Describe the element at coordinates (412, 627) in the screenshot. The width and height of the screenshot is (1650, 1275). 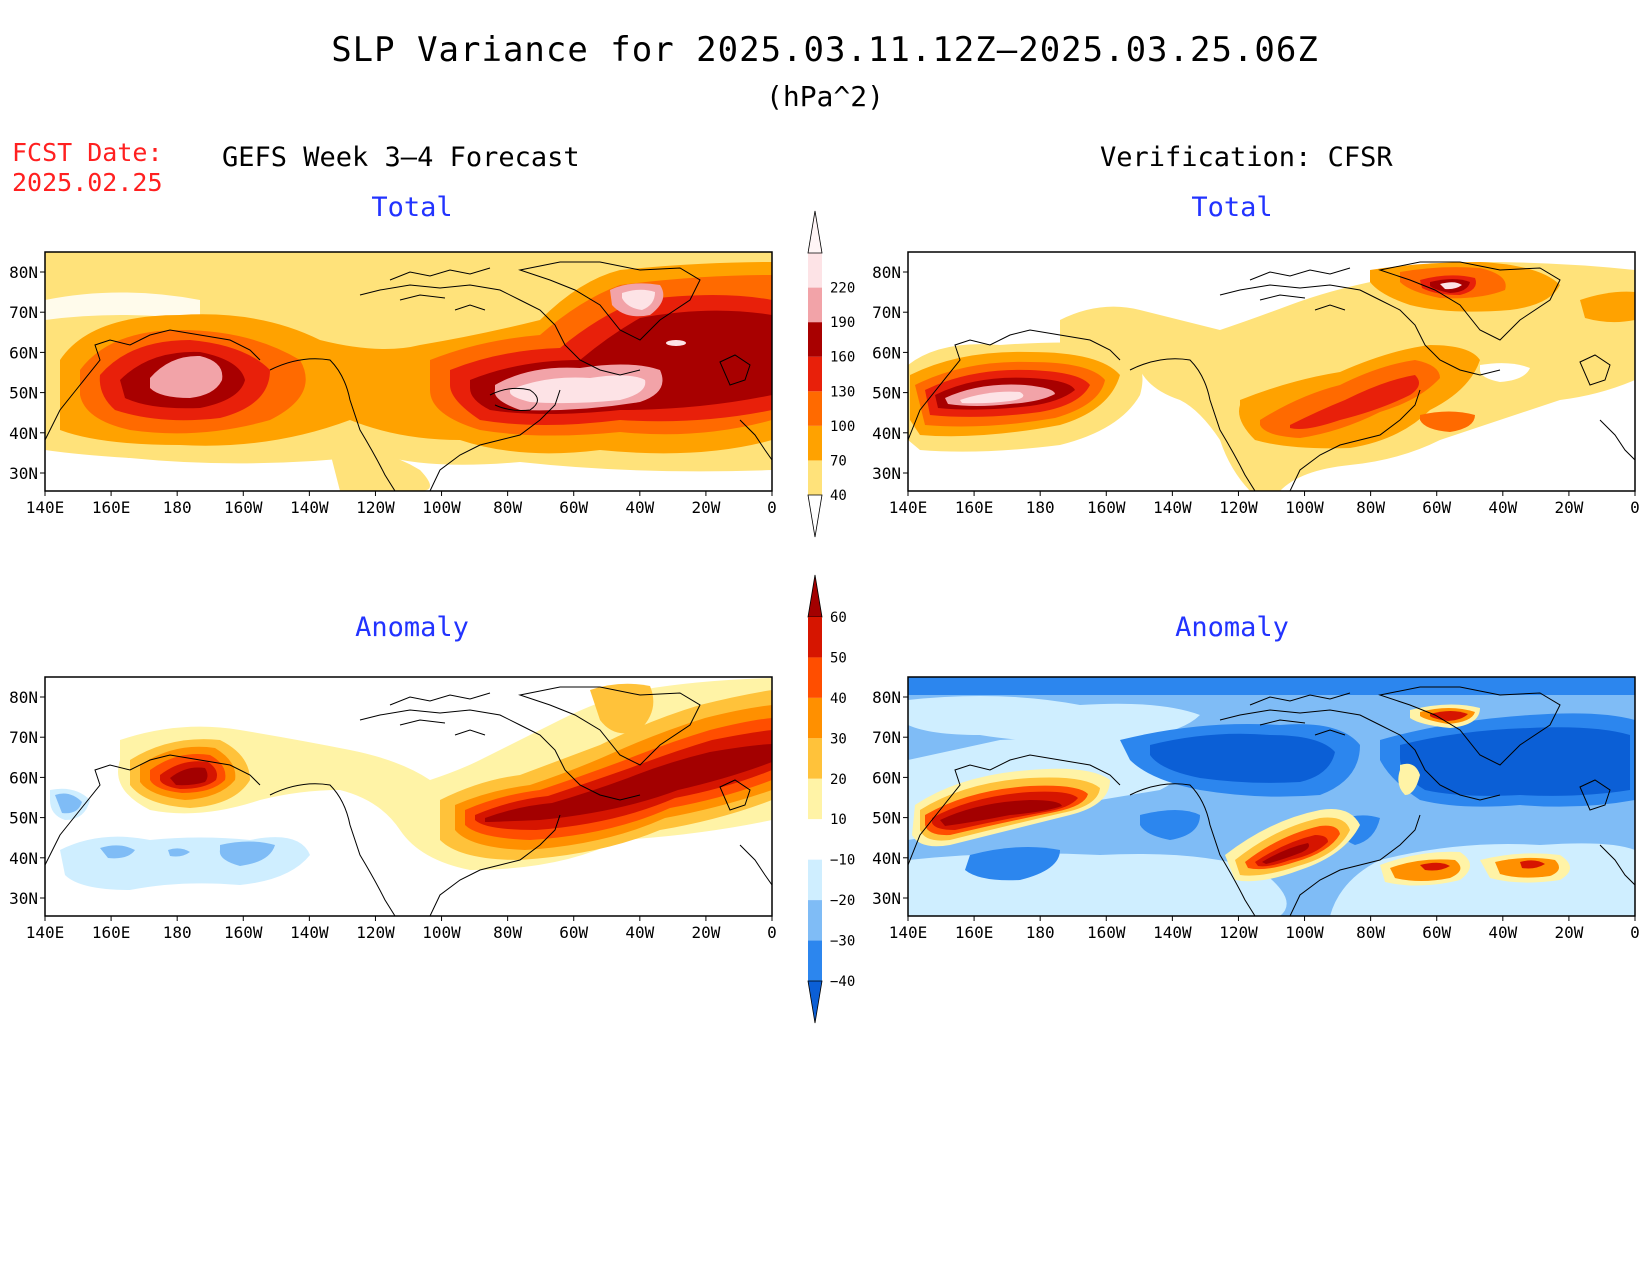
I see `forecast-anomaly-title: Anomaly` at that location.